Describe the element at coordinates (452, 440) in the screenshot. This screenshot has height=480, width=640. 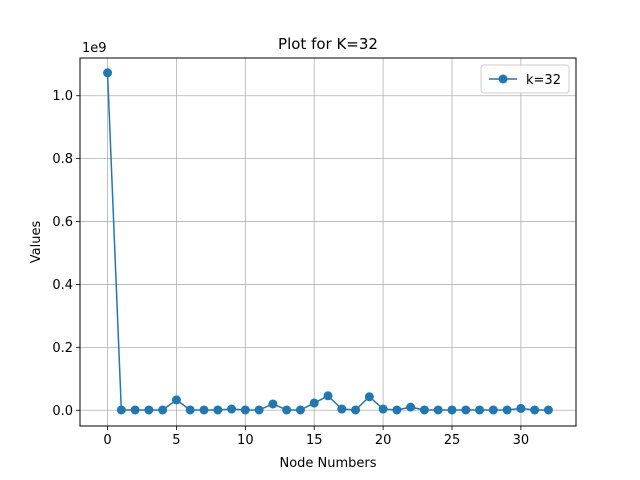
I see `x-tick-label: 25` at that location.